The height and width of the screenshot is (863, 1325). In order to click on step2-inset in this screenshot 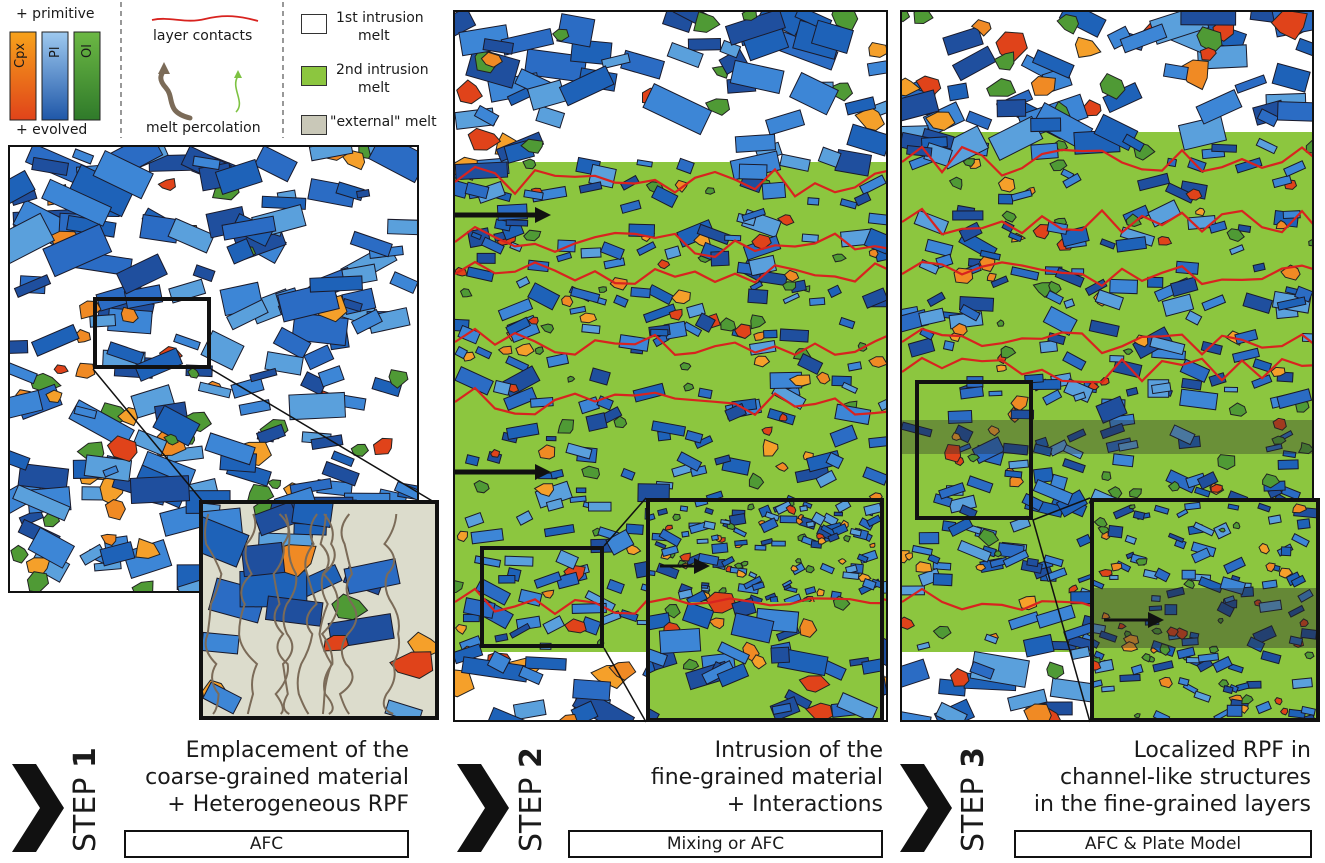, I will do `click(765, 610)`.